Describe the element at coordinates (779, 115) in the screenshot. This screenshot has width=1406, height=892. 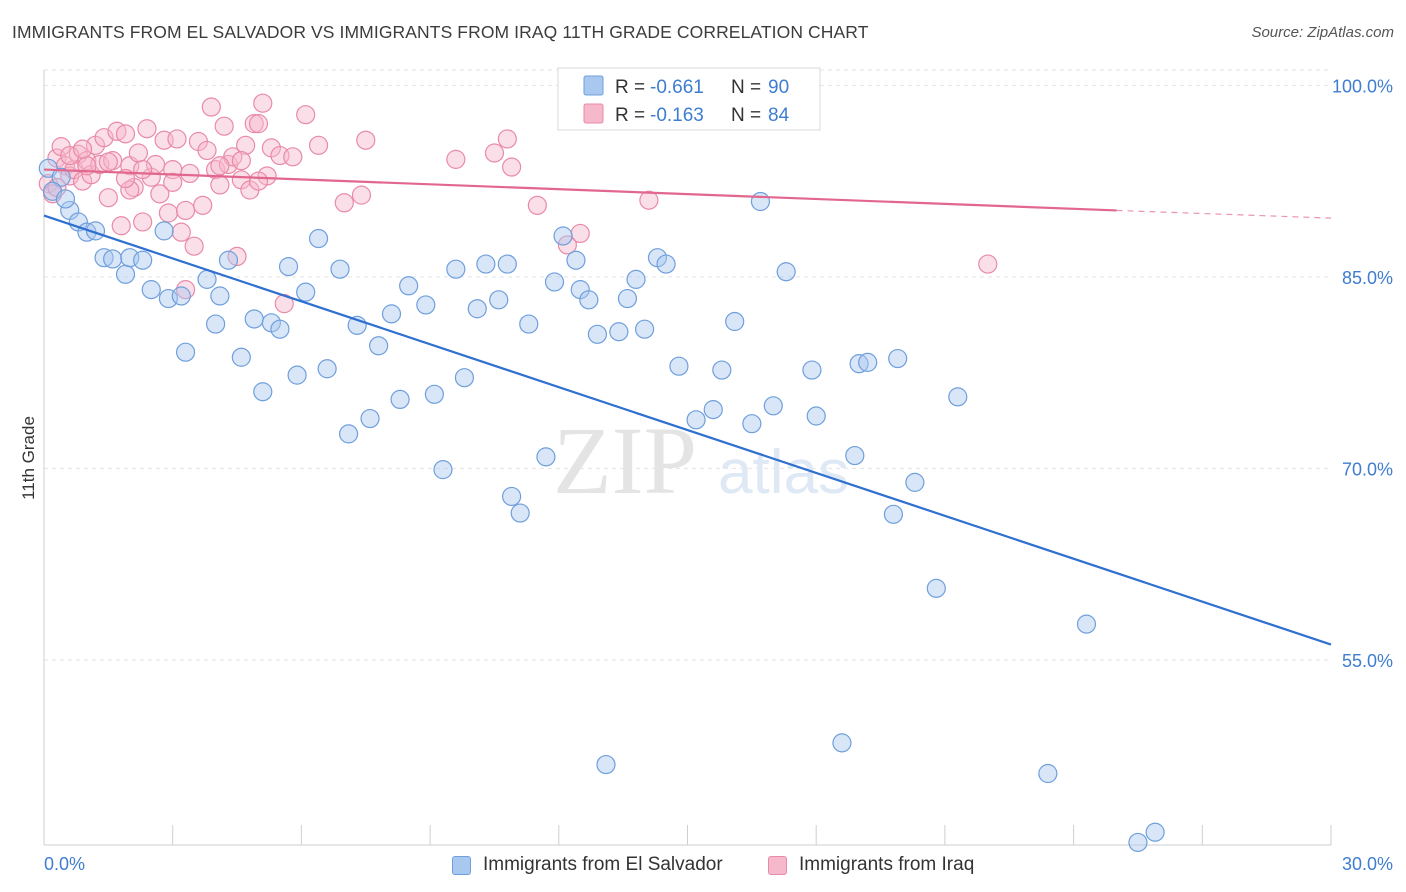
I see `legend-n-value-2: 84` at that location.